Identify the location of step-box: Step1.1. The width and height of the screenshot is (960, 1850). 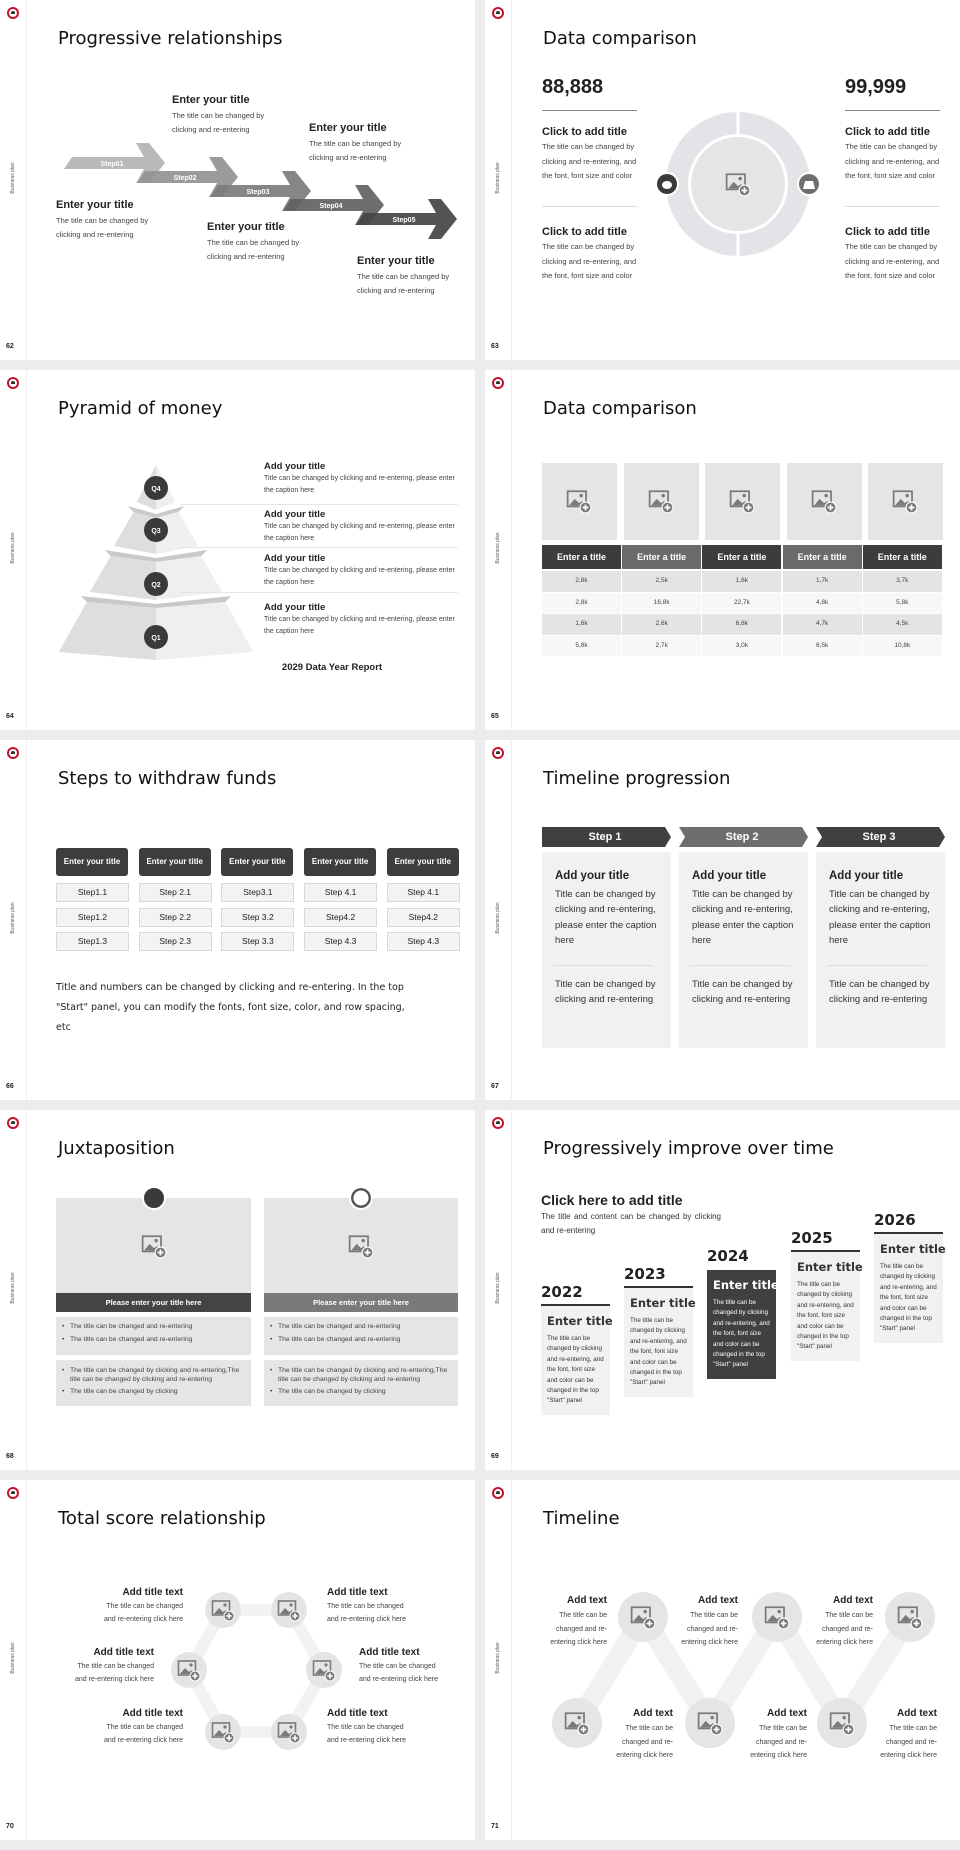
(92, 892).